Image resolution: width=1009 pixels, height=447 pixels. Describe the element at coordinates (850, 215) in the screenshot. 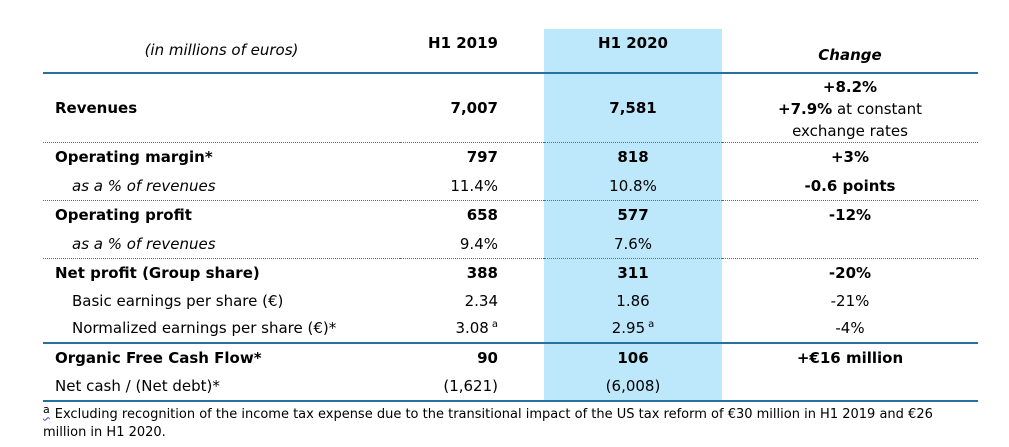

I see `value-change: -12%` at that location.